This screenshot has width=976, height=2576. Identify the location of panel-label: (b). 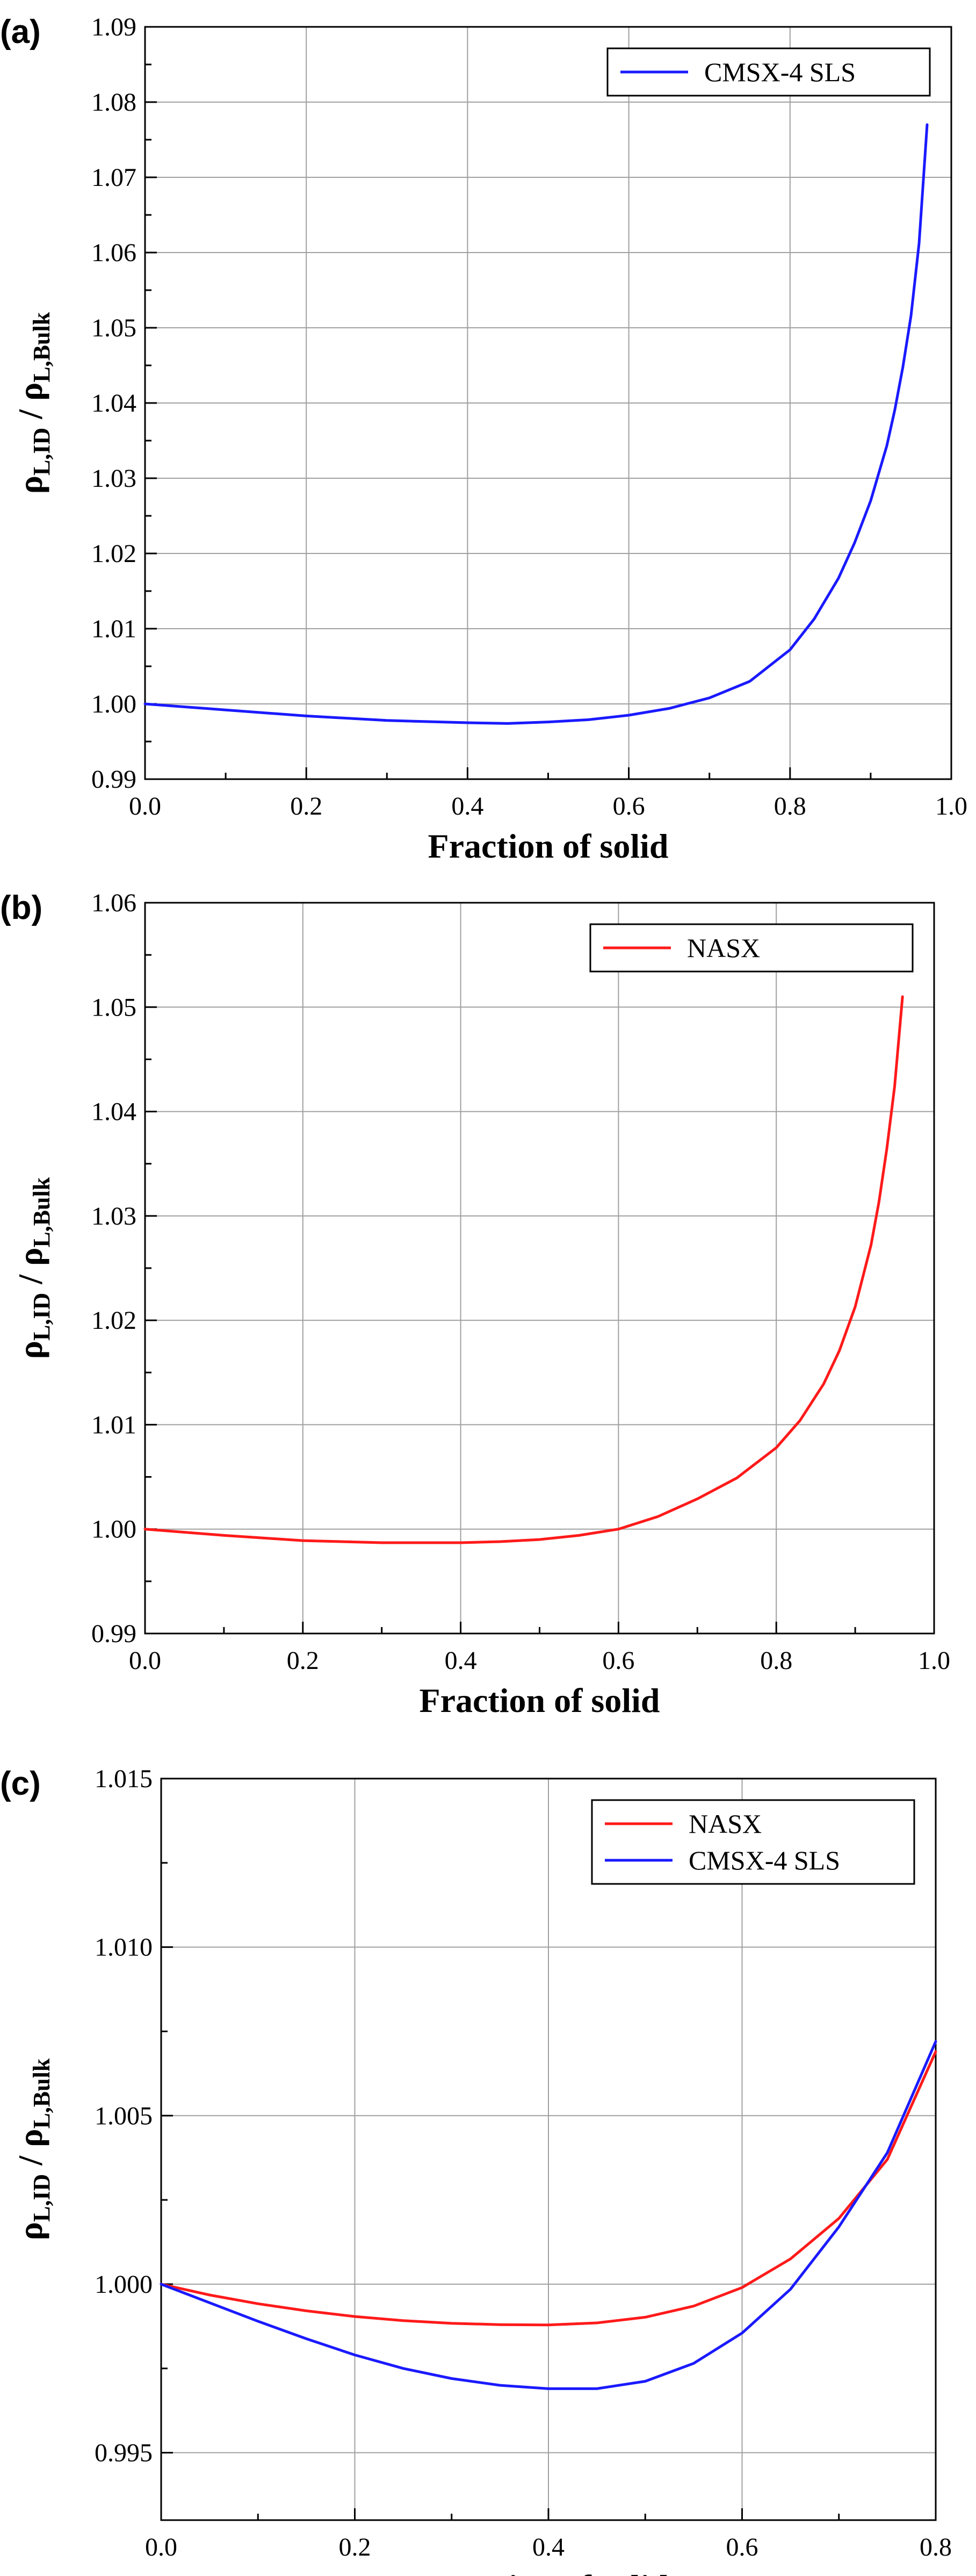
(21, 908).